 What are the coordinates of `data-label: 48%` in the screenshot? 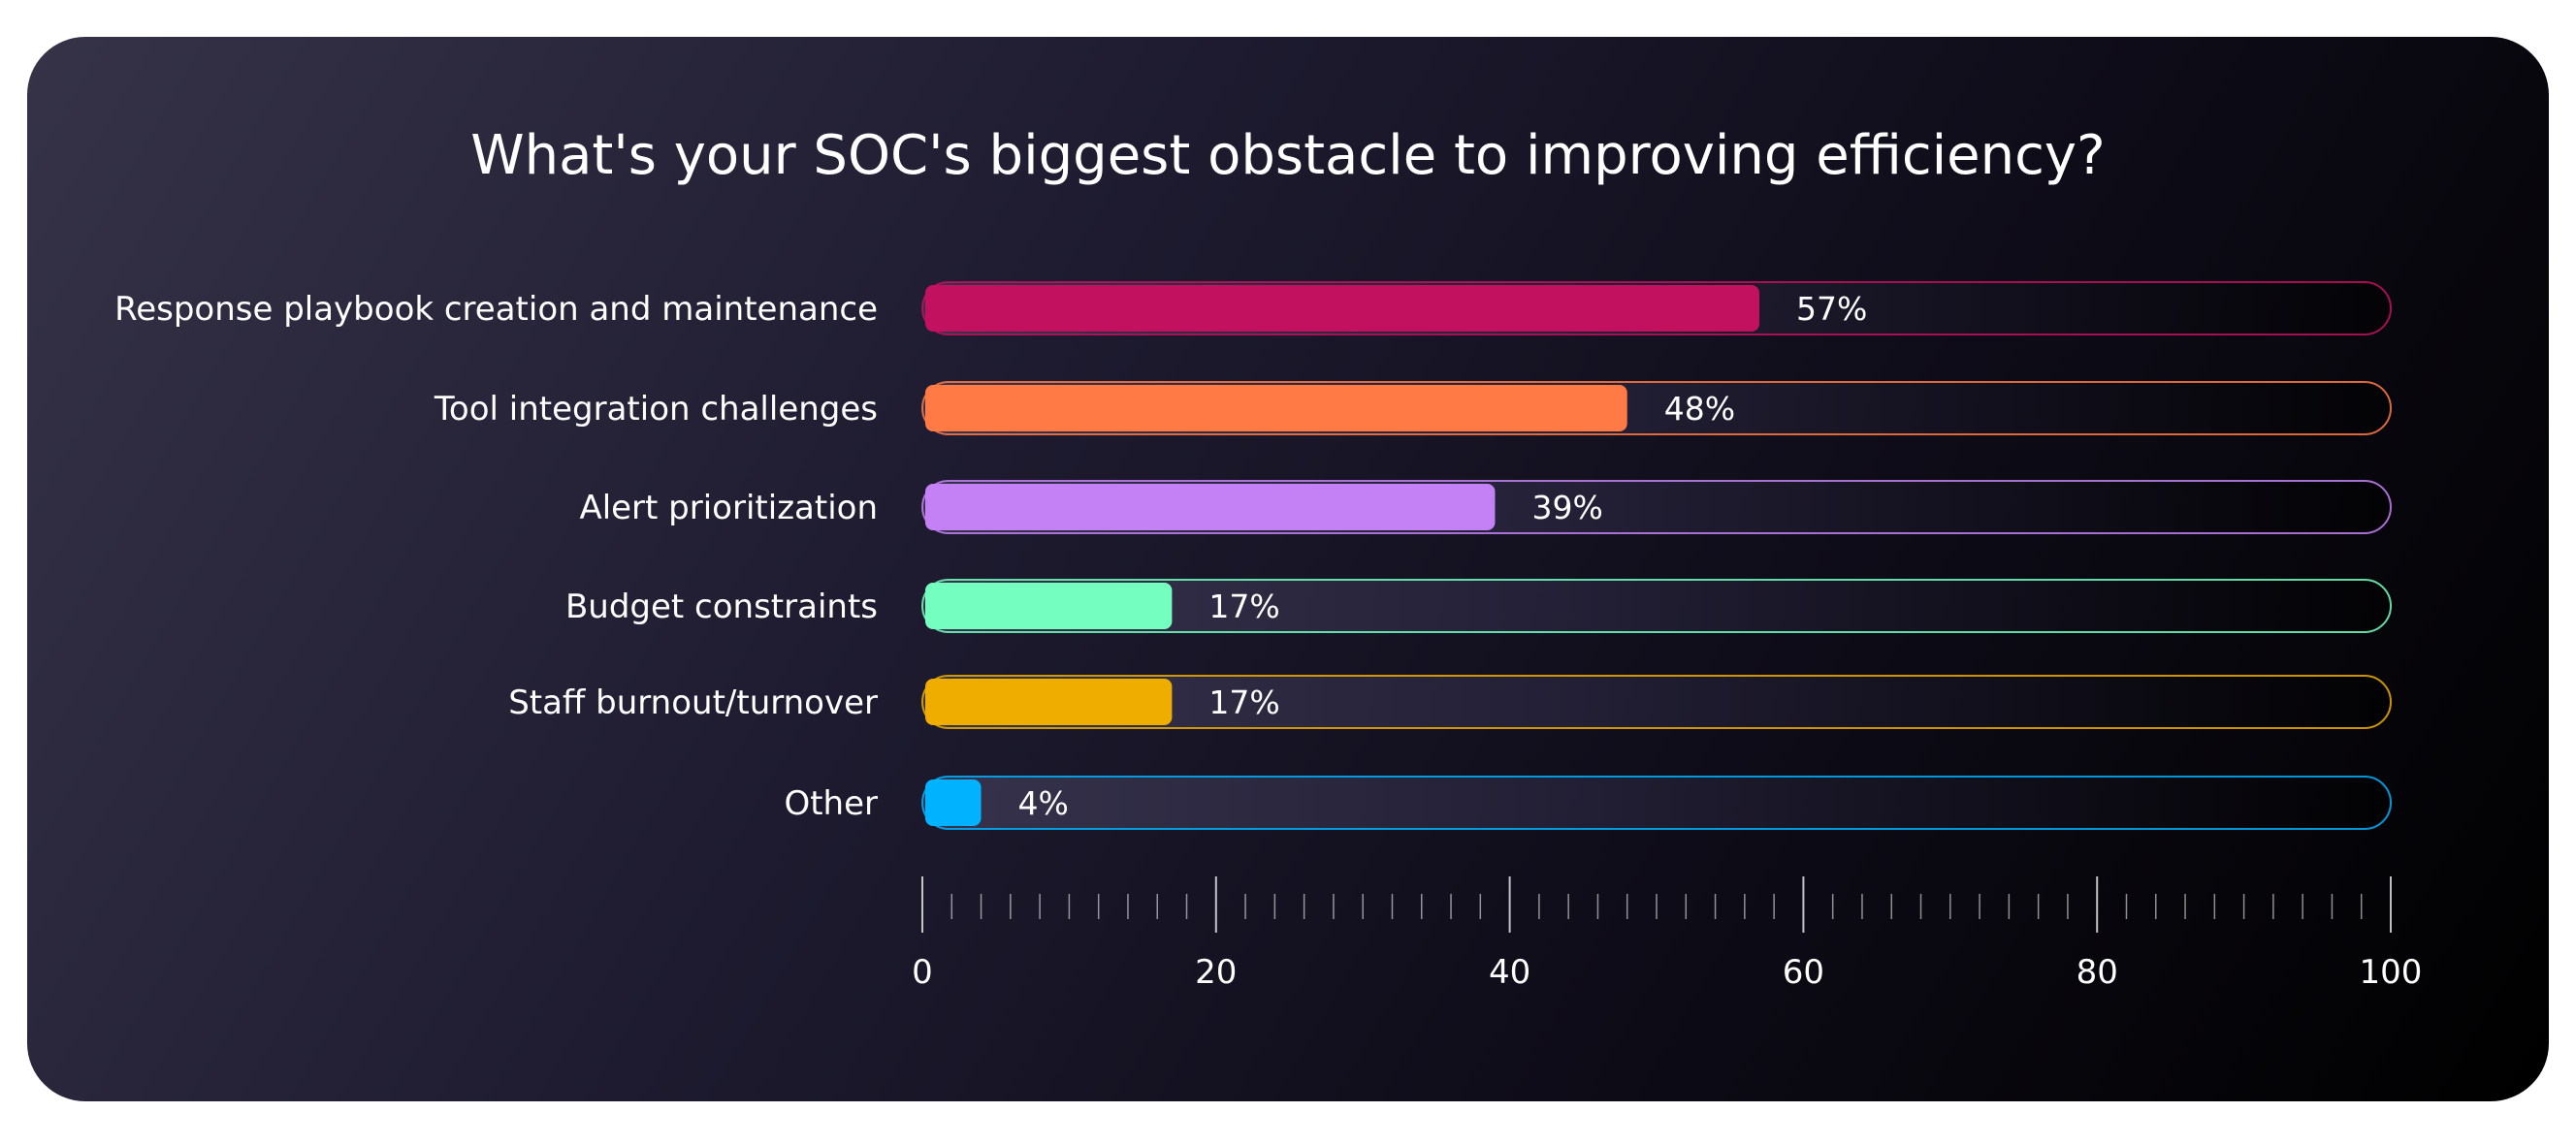 It's located at (1699, 409).